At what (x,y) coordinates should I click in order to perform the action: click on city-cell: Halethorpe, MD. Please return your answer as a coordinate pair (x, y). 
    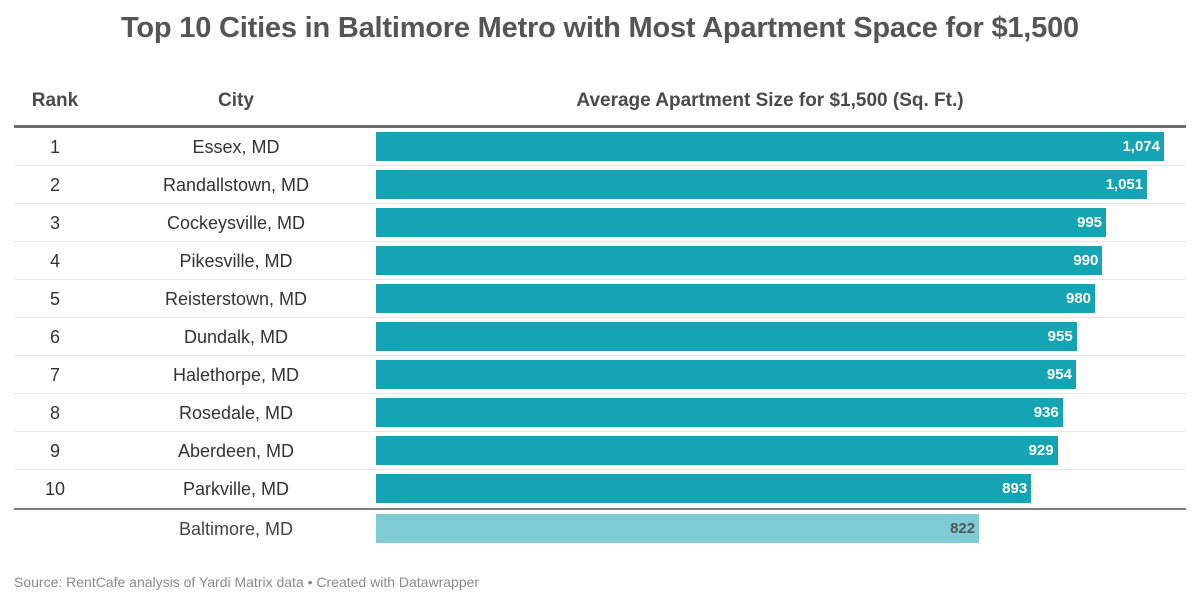
    Looking at the image, I should click on (236, 375).